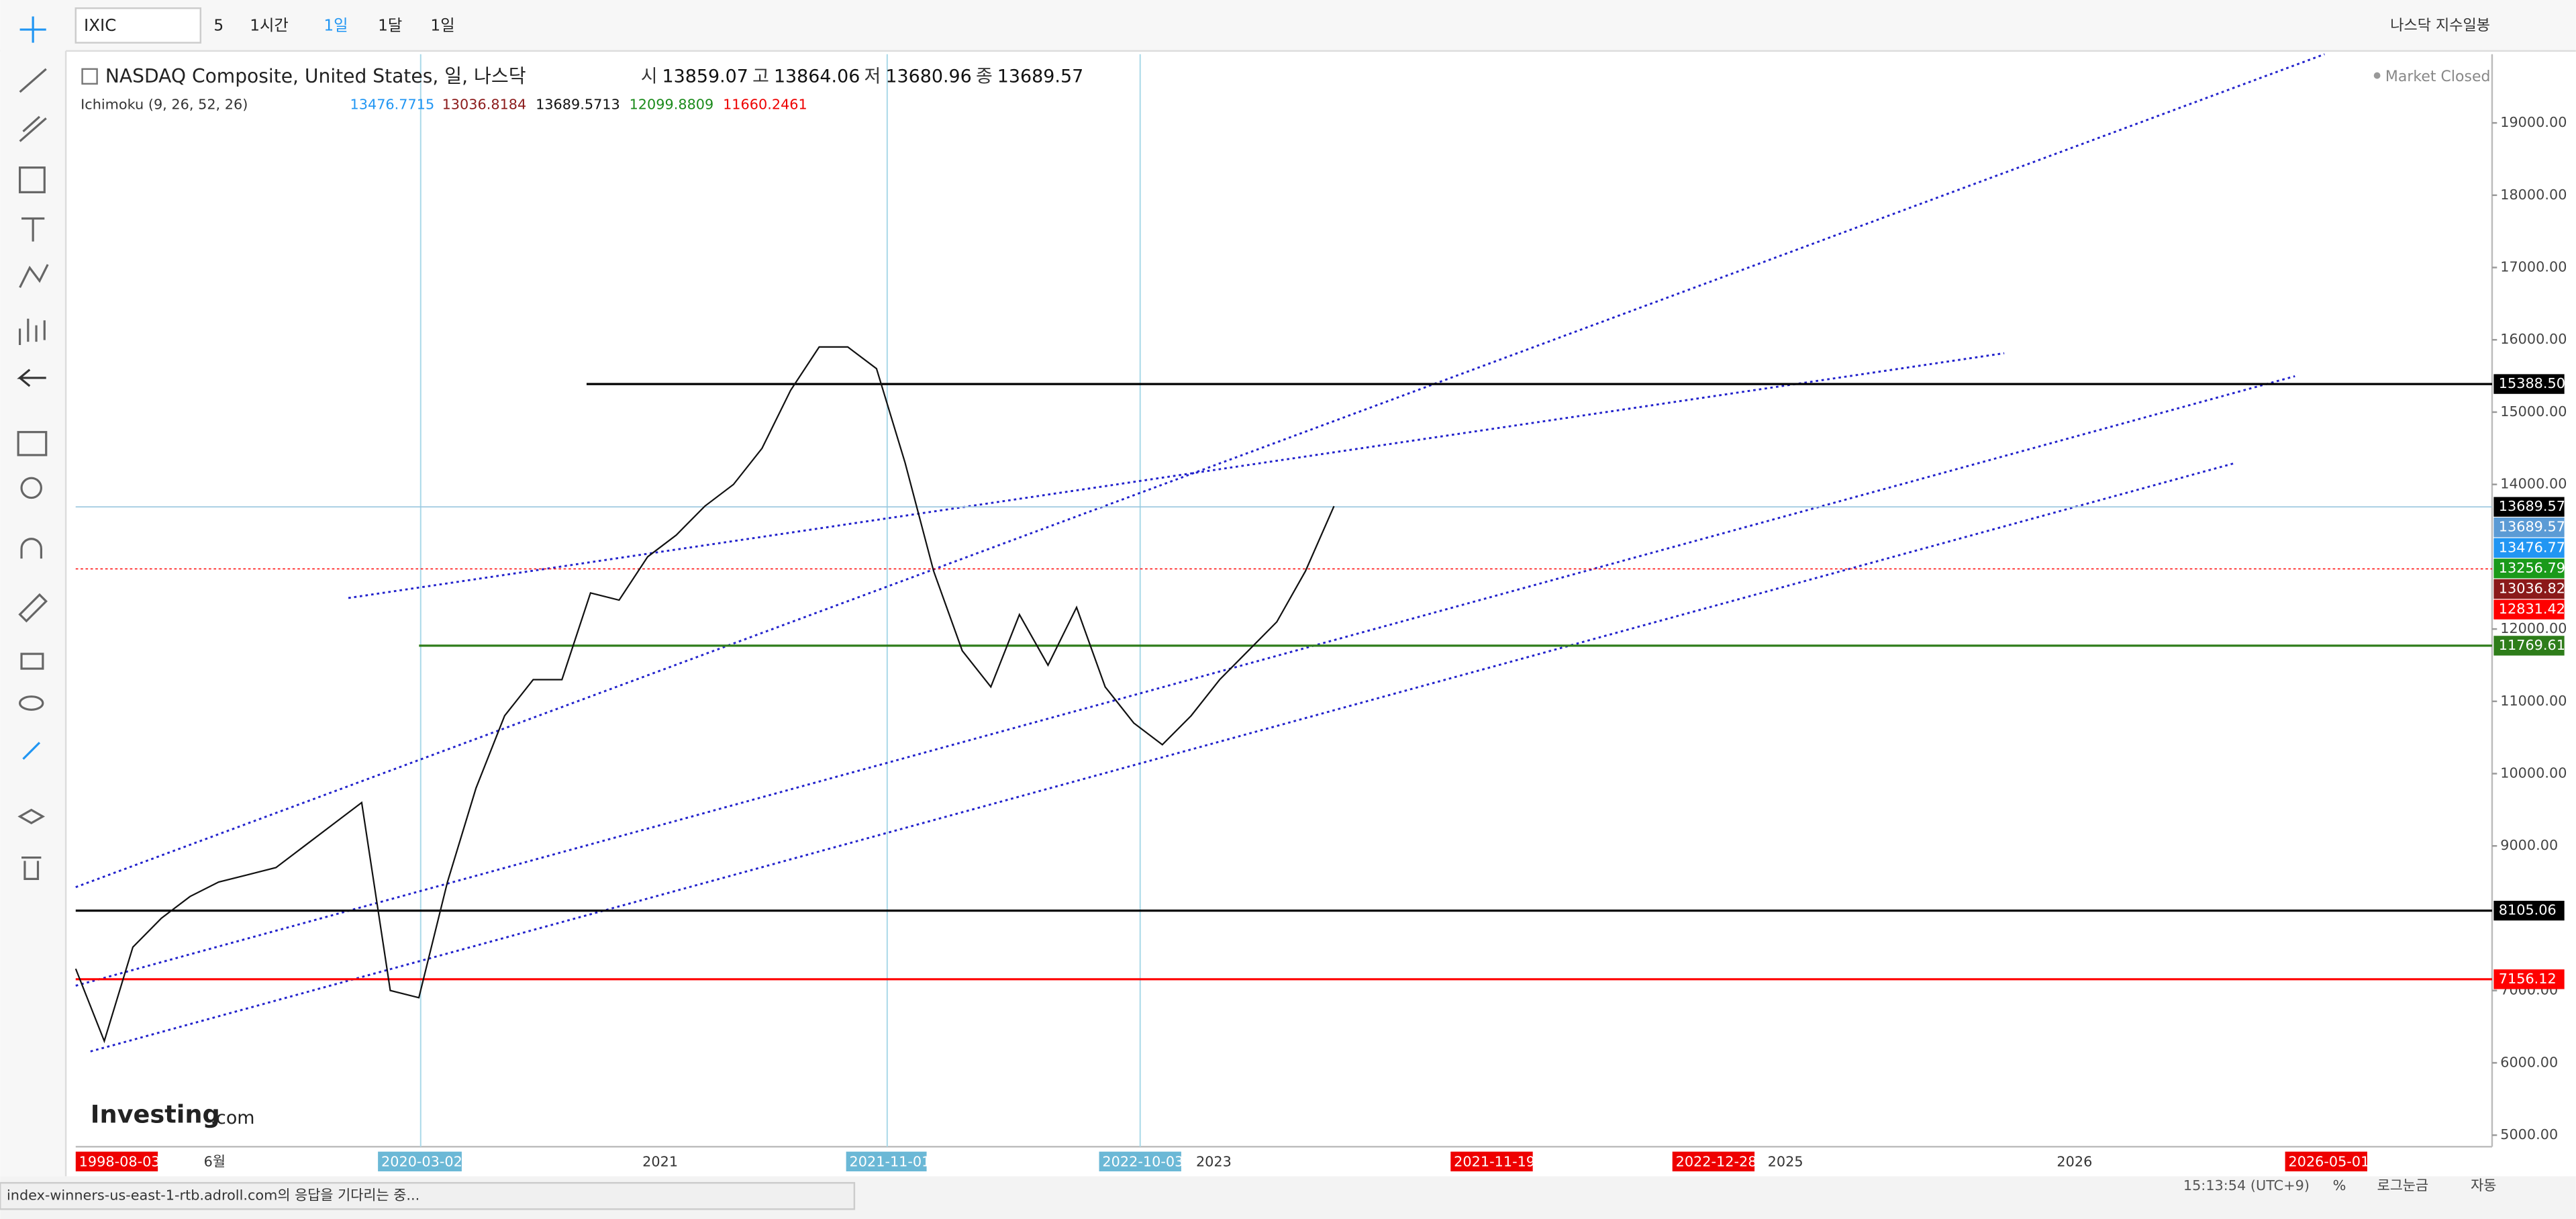 Image resolution: width=2576 pixels, height=1219 pixels. I want to click on ohlc-label: 시, so click(649, 77).